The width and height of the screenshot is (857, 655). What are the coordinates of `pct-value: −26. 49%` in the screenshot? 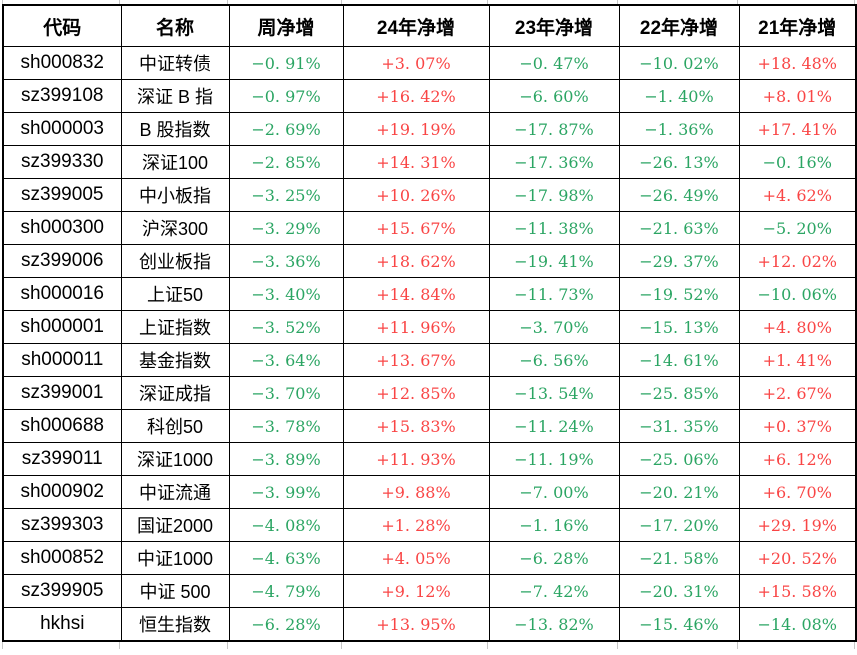 It's located at (679, 195).